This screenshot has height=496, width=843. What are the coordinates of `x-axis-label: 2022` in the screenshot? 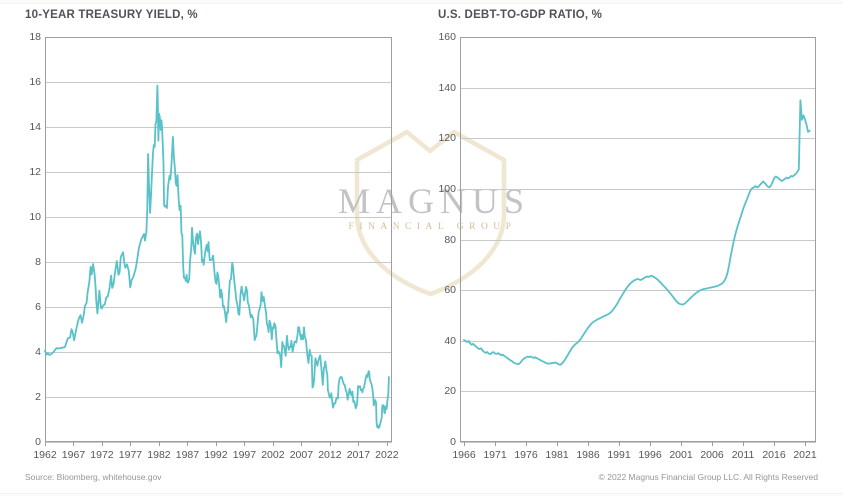 It's located at (387, 455).